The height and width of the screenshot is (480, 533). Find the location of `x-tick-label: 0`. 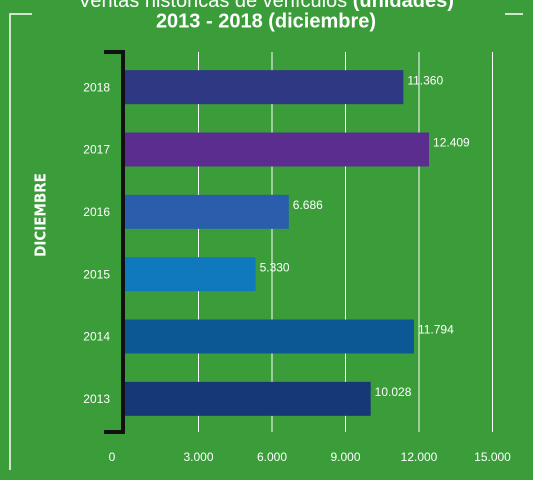

x-tick-label: 0 is located at coordinates (112, 457).